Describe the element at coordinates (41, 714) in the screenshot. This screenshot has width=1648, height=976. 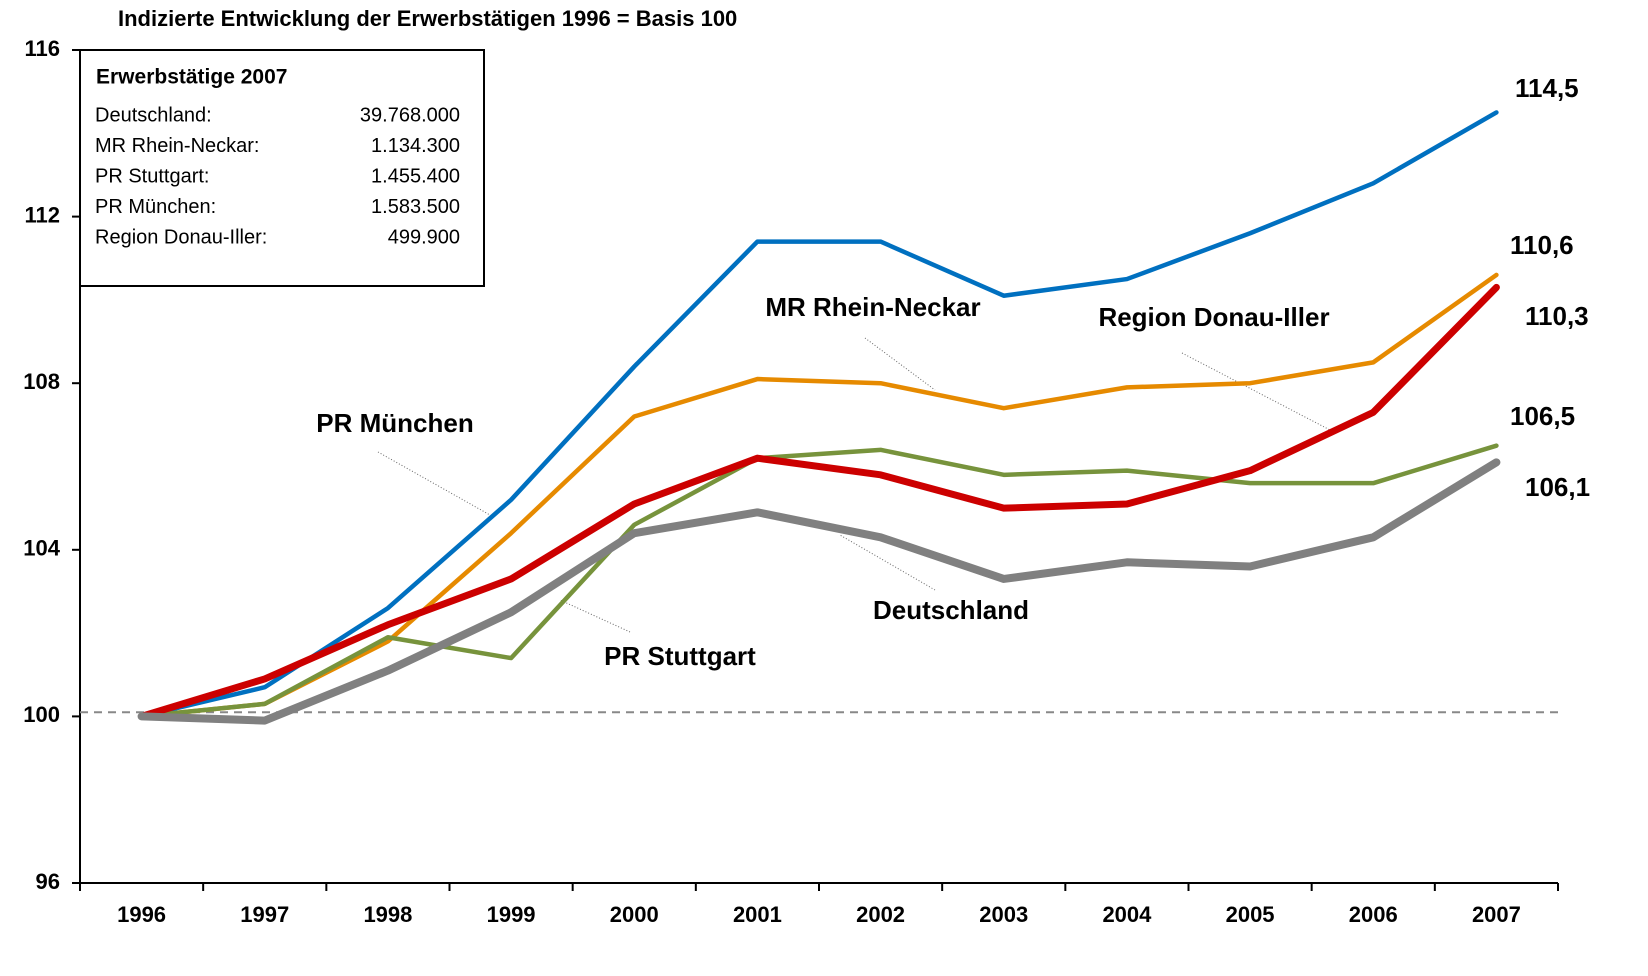
I see `y-tick-label: 100` at that location.